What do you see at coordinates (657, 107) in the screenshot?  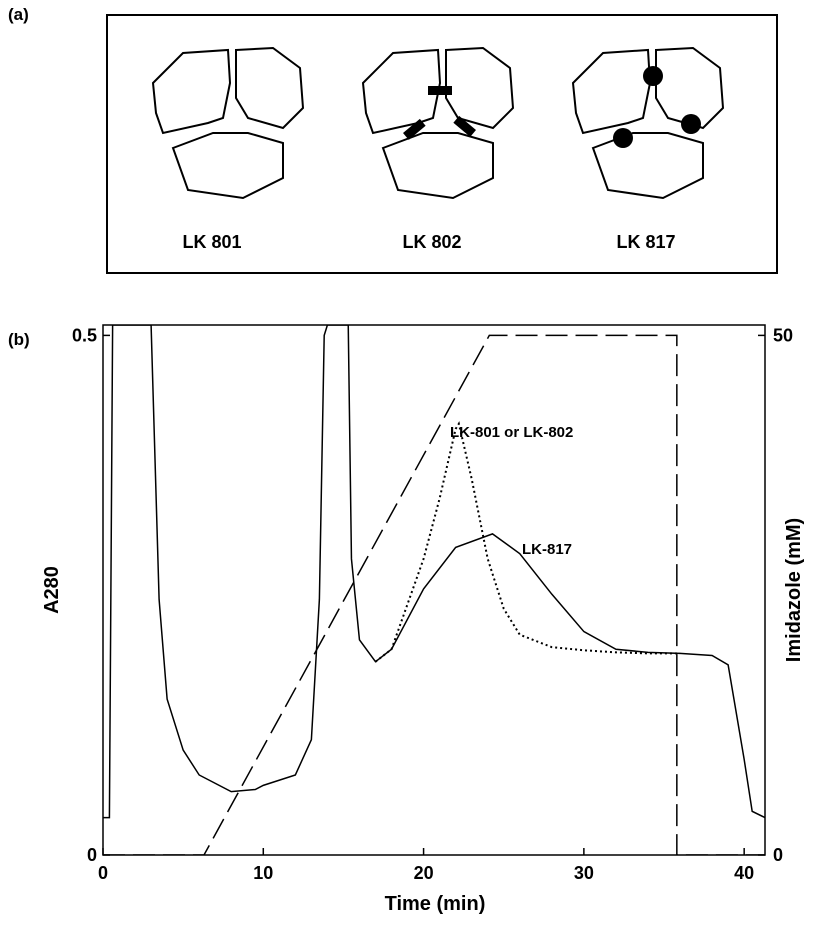 I see `binding-dots` at bounding box center [657, 107].